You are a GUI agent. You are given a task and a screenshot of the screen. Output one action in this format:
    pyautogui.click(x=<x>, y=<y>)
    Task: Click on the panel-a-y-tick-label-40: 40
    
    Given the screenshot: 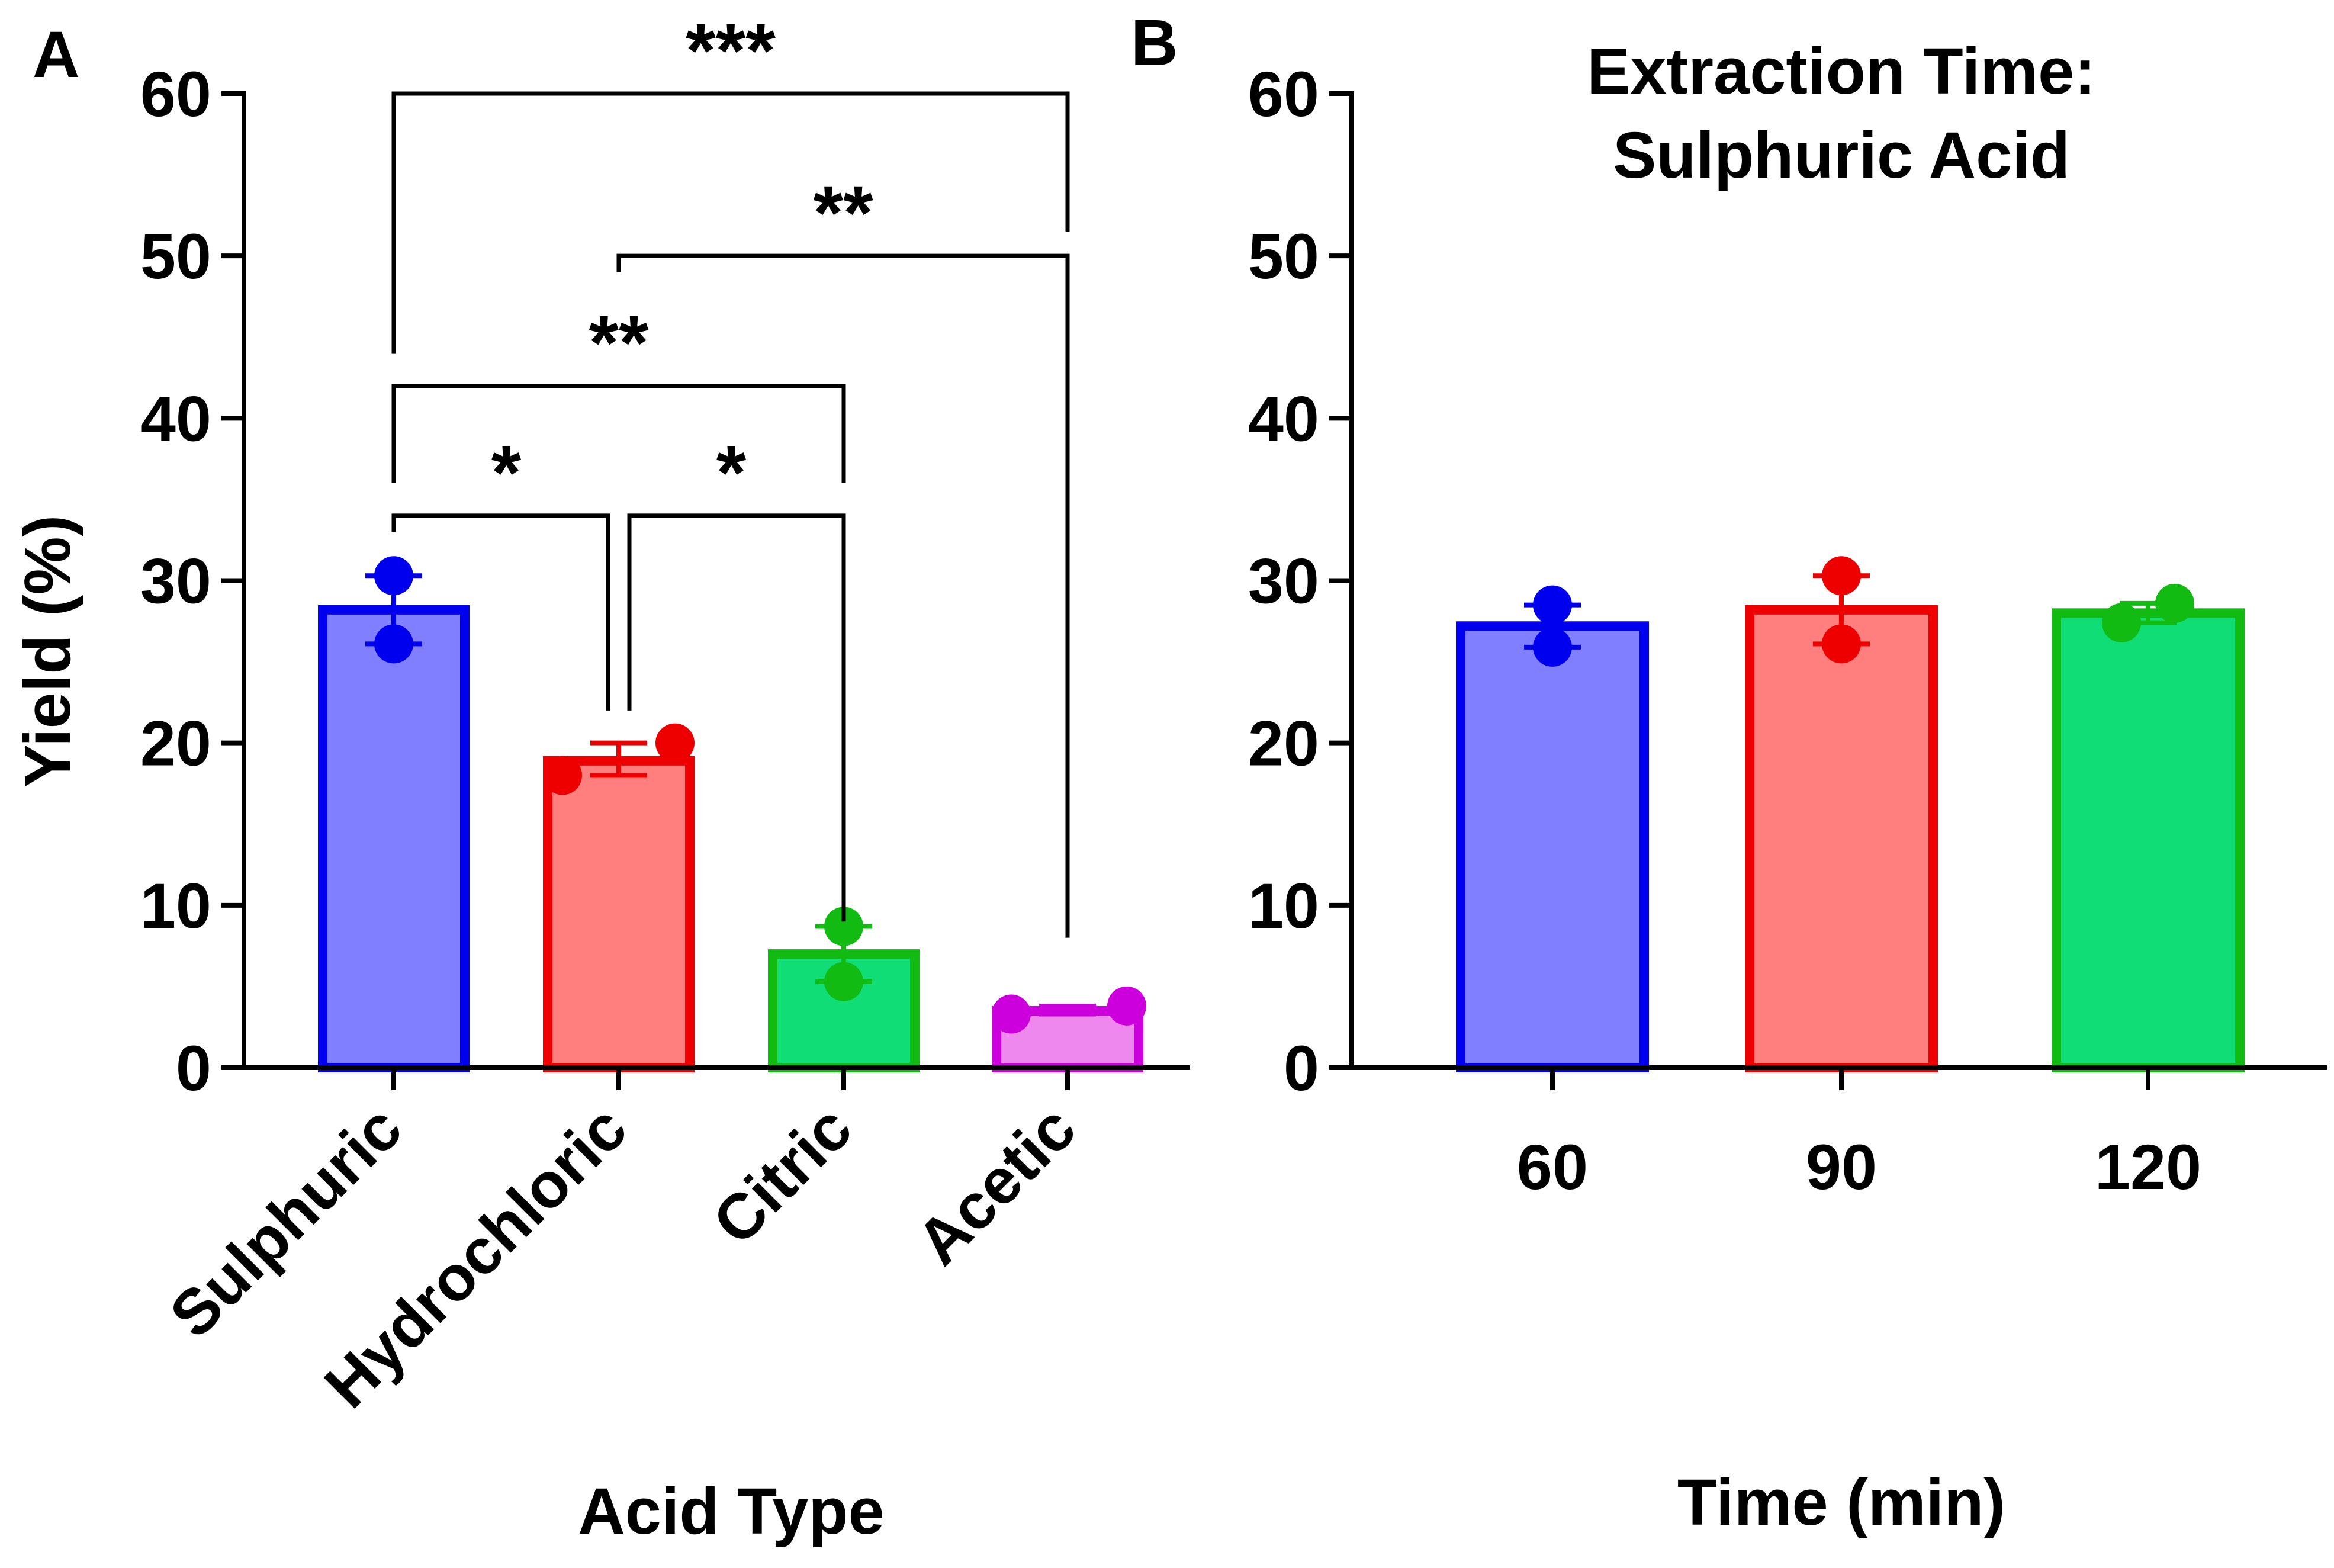 What is the action you would take?
    pyautogui.click(x=175, y=418)
    